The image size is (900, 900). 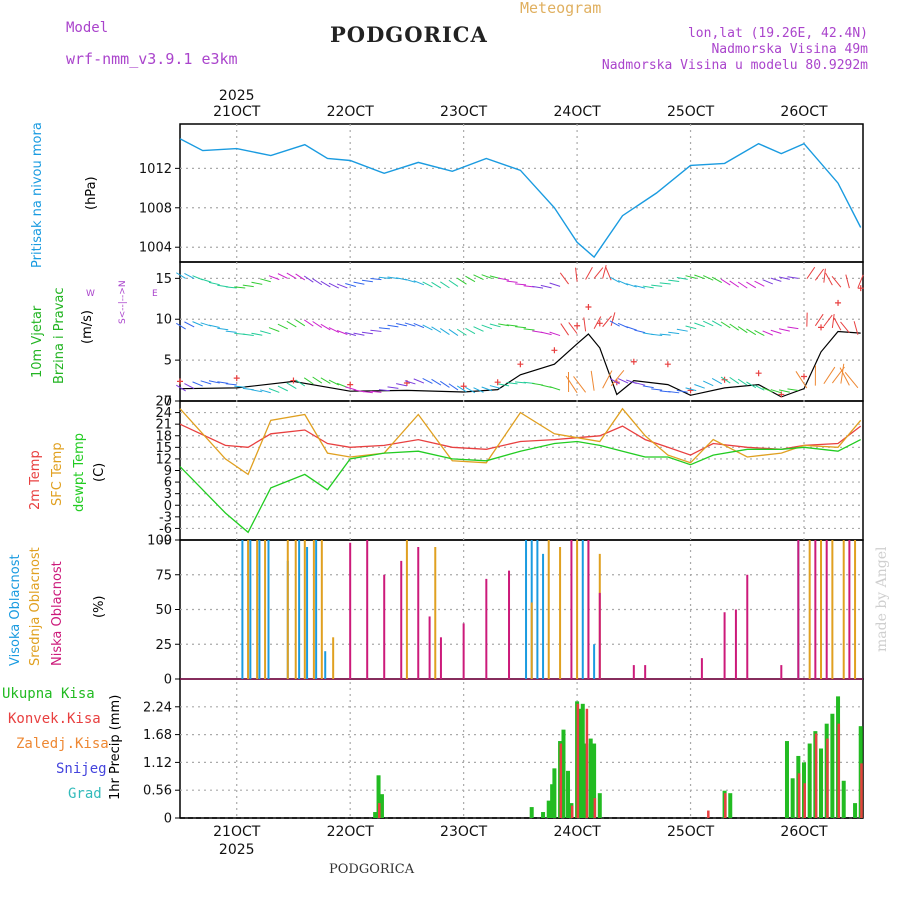 I want to click on temp-dewpoint-line, so click(x=520, y=486).